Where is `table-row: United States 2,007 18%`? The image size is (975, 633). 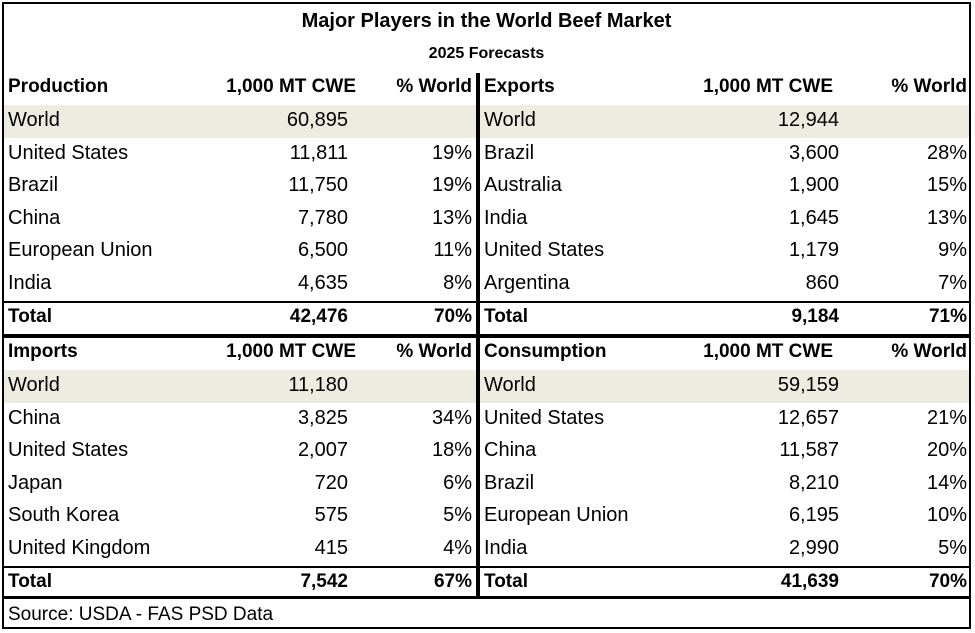
table-row: United States 2,007 18% is located at coordinates (240, 451).